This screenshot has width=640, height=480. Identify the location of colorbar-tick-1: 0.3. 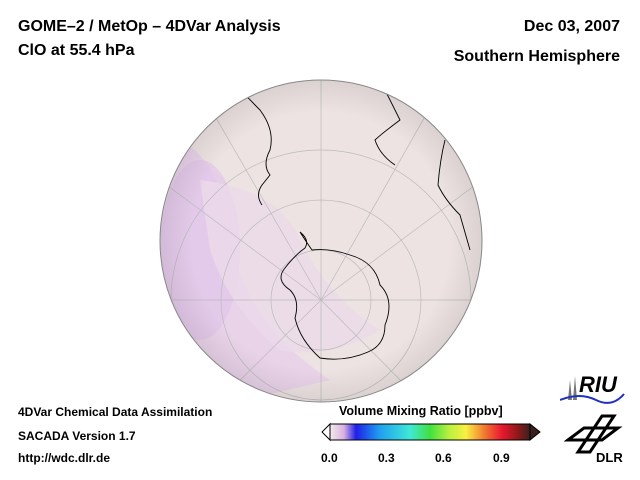
(386, 458).